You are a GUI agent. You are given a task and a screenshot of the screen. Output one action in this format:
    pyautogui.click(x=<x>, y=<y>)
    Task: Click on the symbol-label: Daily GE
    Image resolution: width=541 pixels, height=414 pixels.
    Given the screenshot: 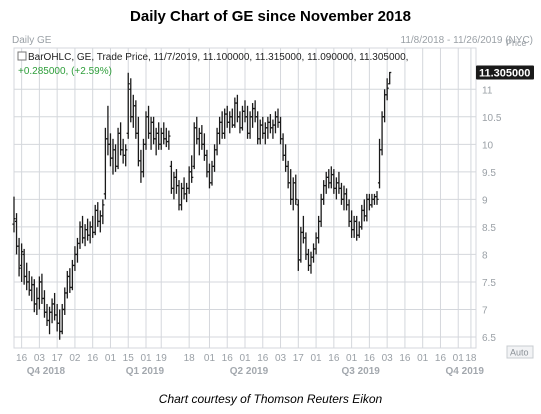 What is the action you would take?
    pyautogui.click(x=32, y=40)
    